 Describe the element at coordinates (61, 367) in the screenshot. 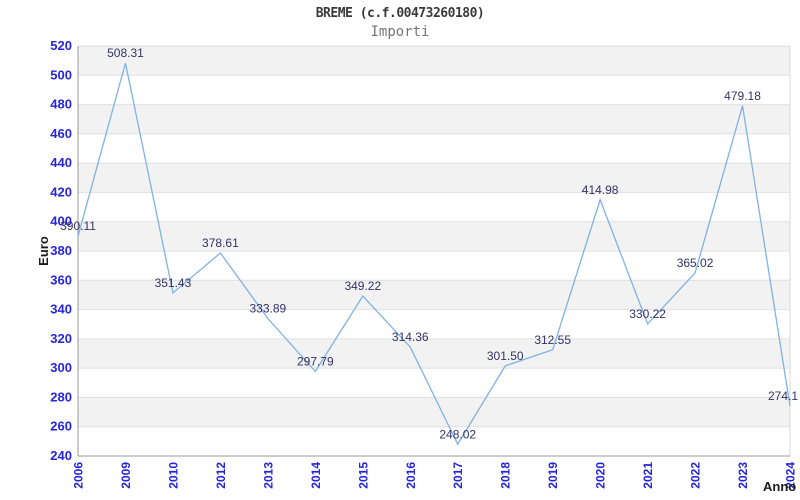

I see `y-tick-label: 300` at that location.